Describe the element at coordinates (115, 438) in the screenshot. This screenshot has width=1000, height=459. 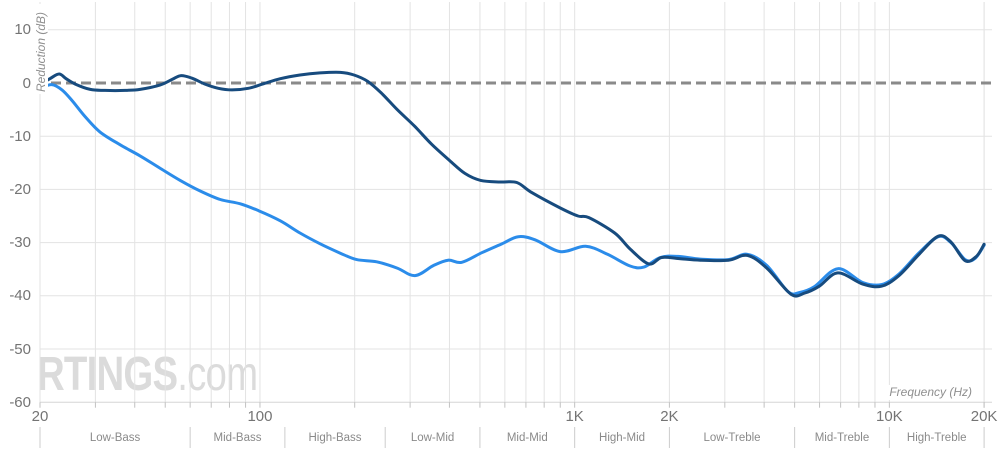
I see `band-label: Low-Bass` at that location.